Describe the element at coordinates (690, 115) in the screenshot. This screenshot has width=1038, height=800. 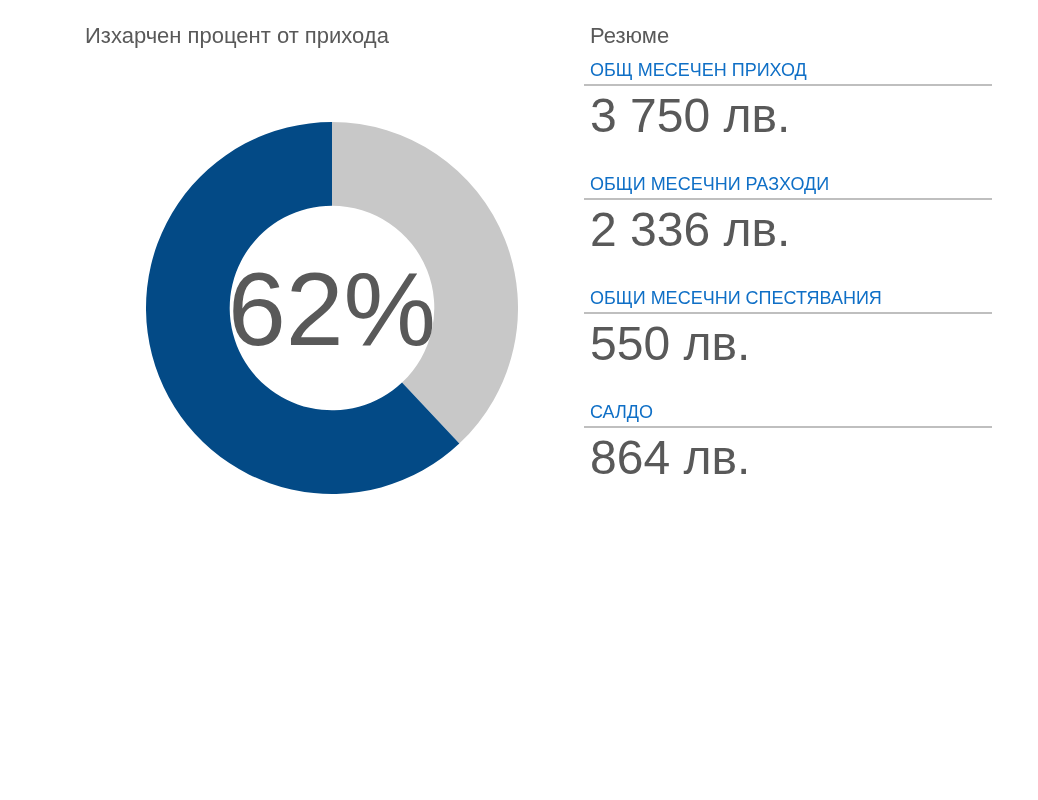
I see `text: 3 750 лв.` at that location.